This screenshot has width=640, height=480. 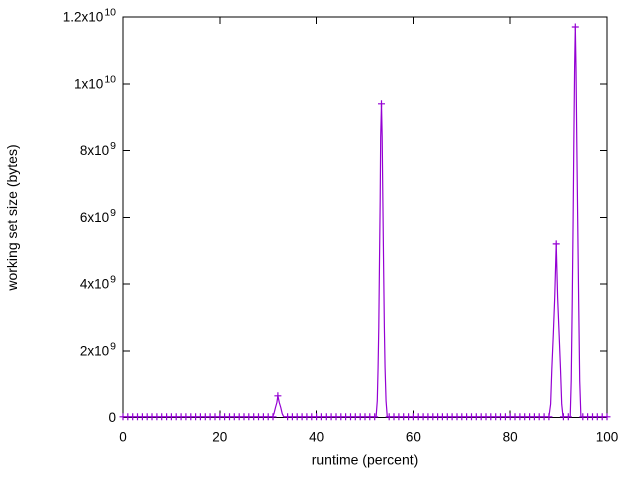 What do you see at coordinates (316, 437) in the screenshot?
I see `x-tick-label: 40` at bounding box center [316, 437].